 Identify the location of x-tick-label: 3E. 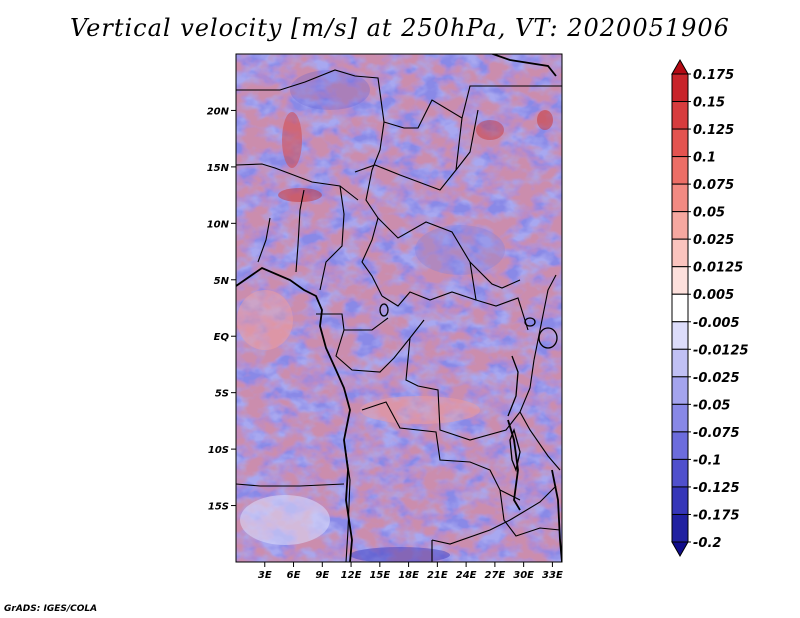
(265, 575).